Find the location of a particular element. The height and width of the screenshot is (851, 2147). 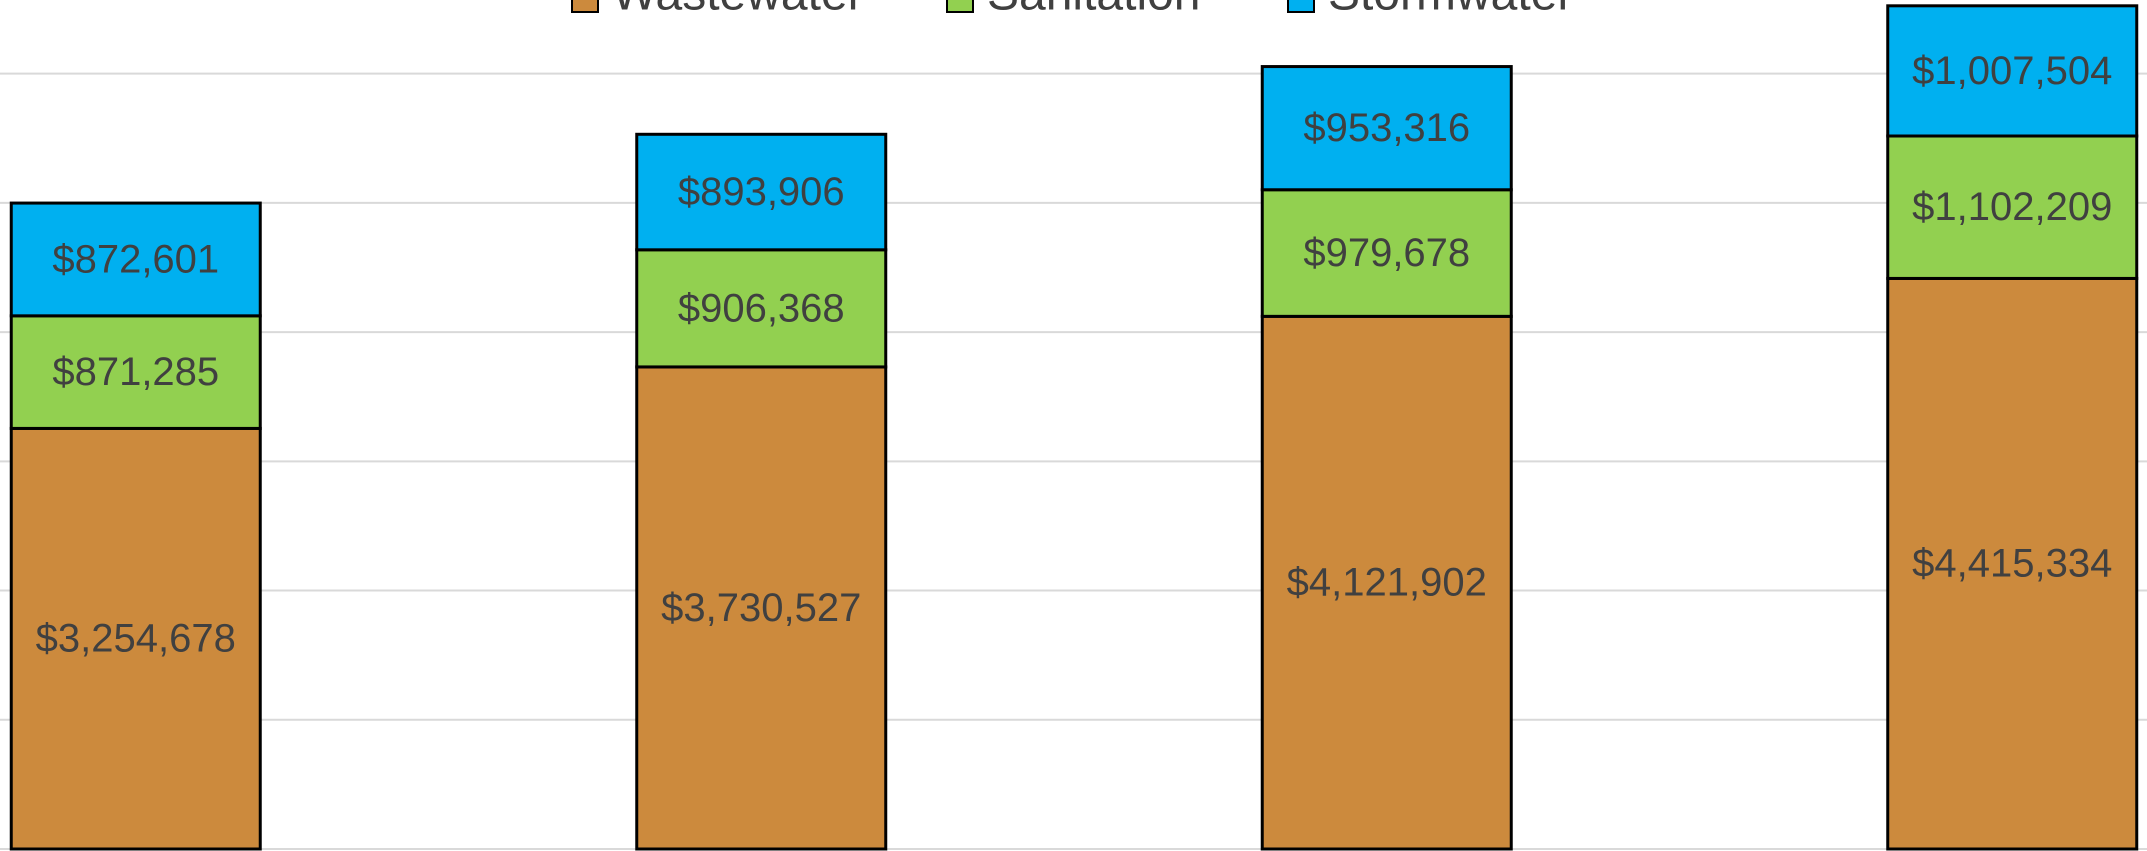

legend-label: Stormwater is located at coordinates (1450, 10).